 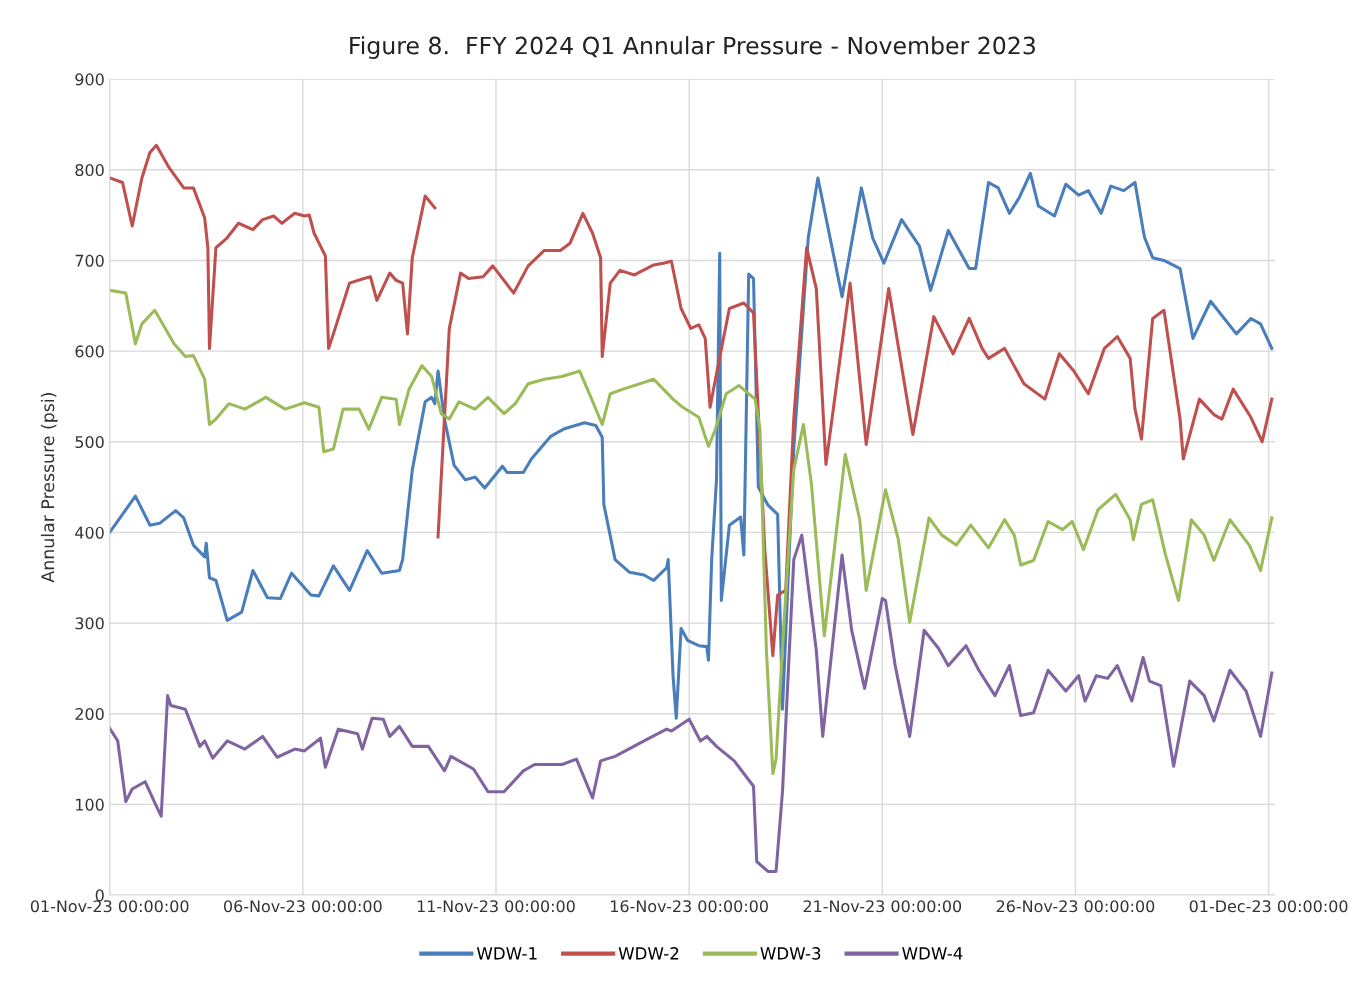 What do you see at coordinates (89, 532) in the screenshot?
I see `y-tick-label: 400` at bounding box center [89, 532].